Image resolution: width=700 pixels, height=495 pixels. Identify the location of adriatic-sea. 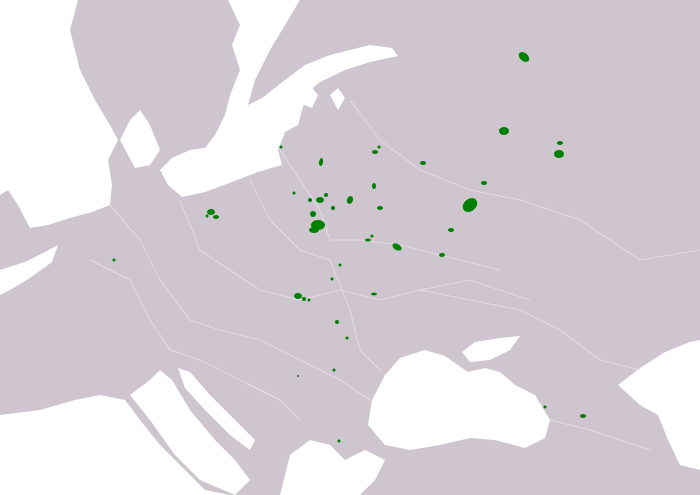
(216, 409).